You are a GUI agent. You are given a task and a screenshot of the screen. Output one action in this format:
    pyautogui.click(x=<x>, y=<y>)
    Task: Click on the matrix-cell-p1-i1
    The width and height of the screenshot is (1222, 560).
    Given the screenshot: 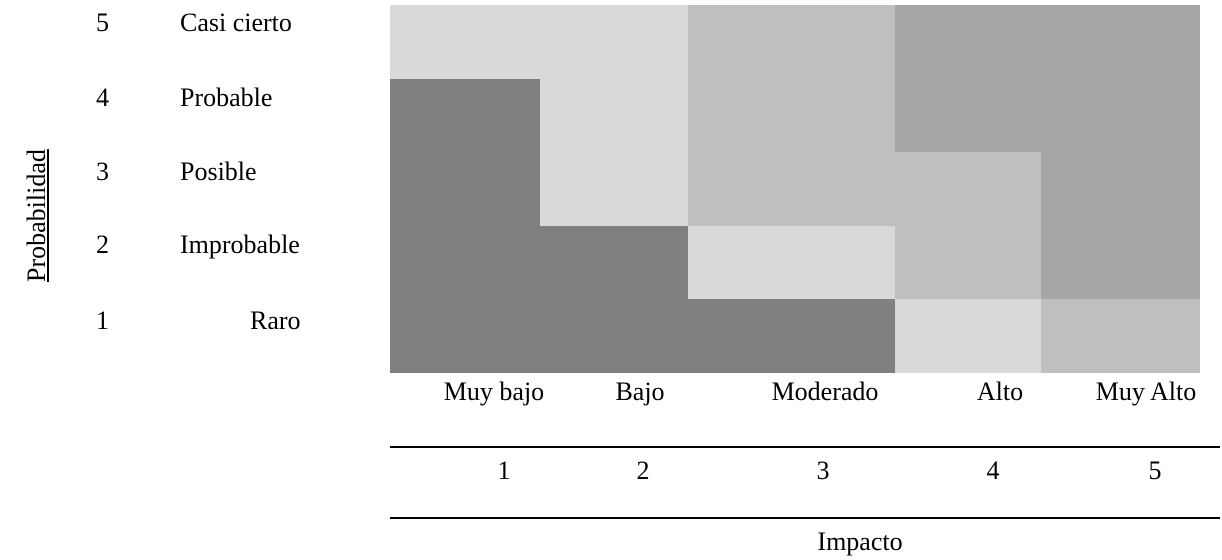 What is the action you would take?
    pyautogui.click(x=465, y=336)
    